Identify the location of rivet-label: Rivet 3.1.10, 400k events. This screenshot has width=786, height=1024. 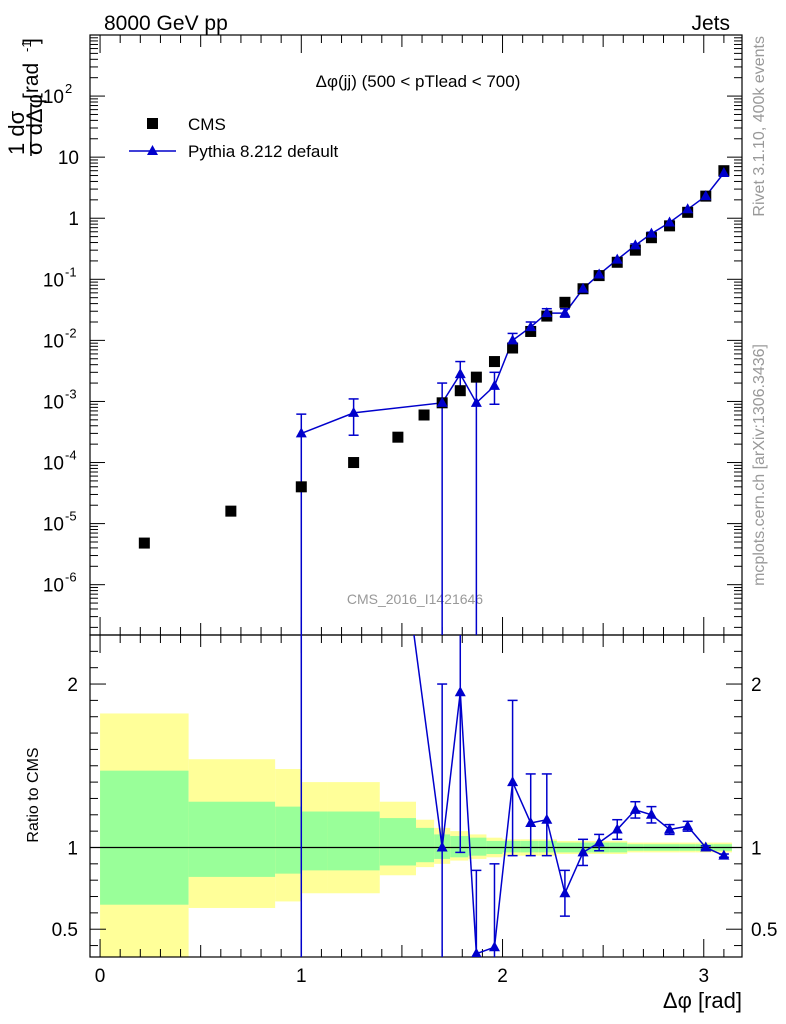
(759, 126).